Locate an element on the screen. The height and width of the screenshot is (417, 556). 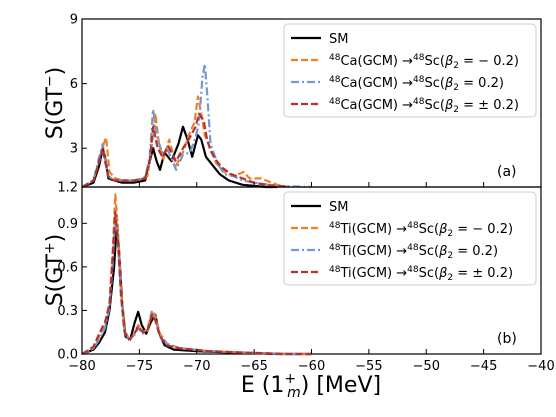
panel-a-legend-box is located at coordinates (410, 70).